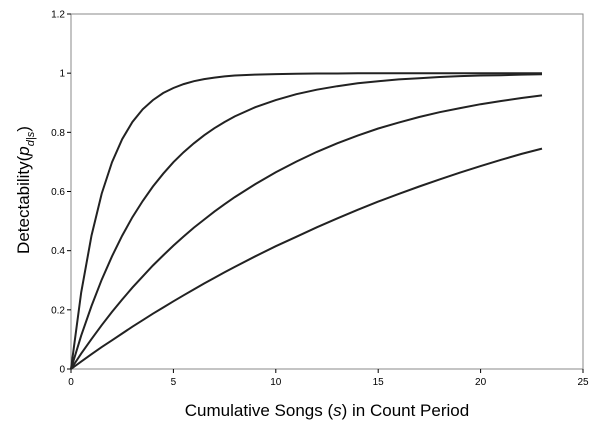 The height and width of the screenshot is (424, 594). What do you see at coordinates (337, 410) in the screenshot?
I see `x-axis-title-symbol: s` at bounding box center [337, 410].